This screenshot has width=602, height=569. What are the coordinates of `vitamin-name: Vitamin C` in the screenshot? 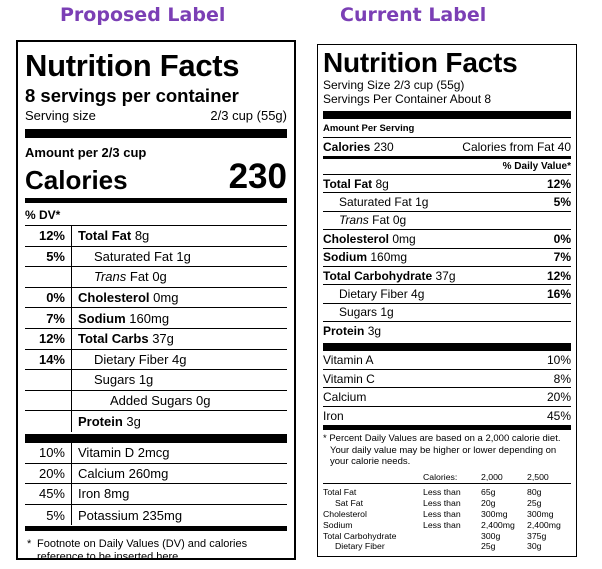 It's located at (349, 378).